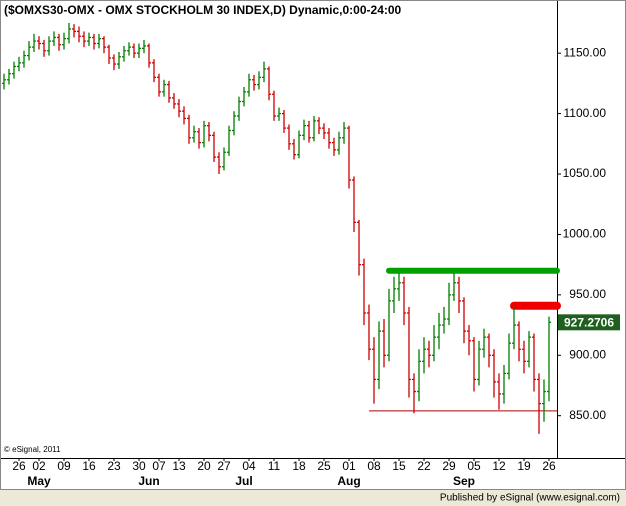 Image resolution: width=626 pixels, height=506 pixels. What do you see at coordinates (39, 481) in the screenshot?
I see `month-label: May` at bounding box center [39, 481].